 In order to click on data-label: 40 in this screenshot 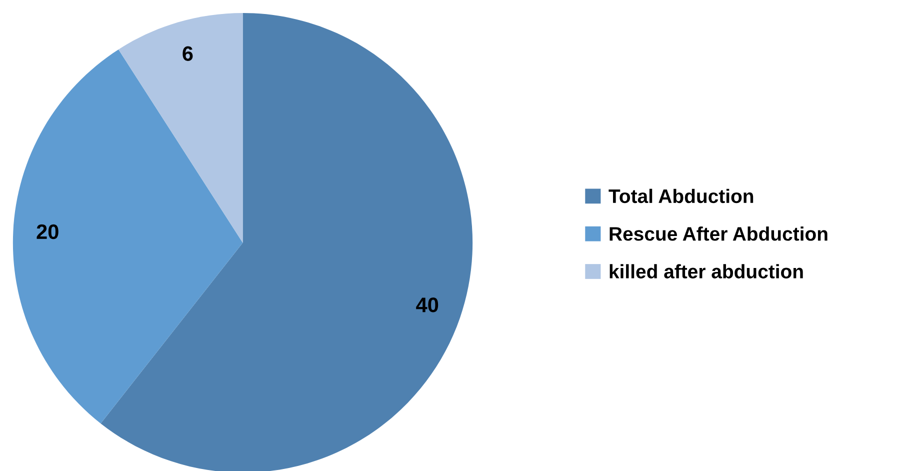, I will do `click(427, 305)`.